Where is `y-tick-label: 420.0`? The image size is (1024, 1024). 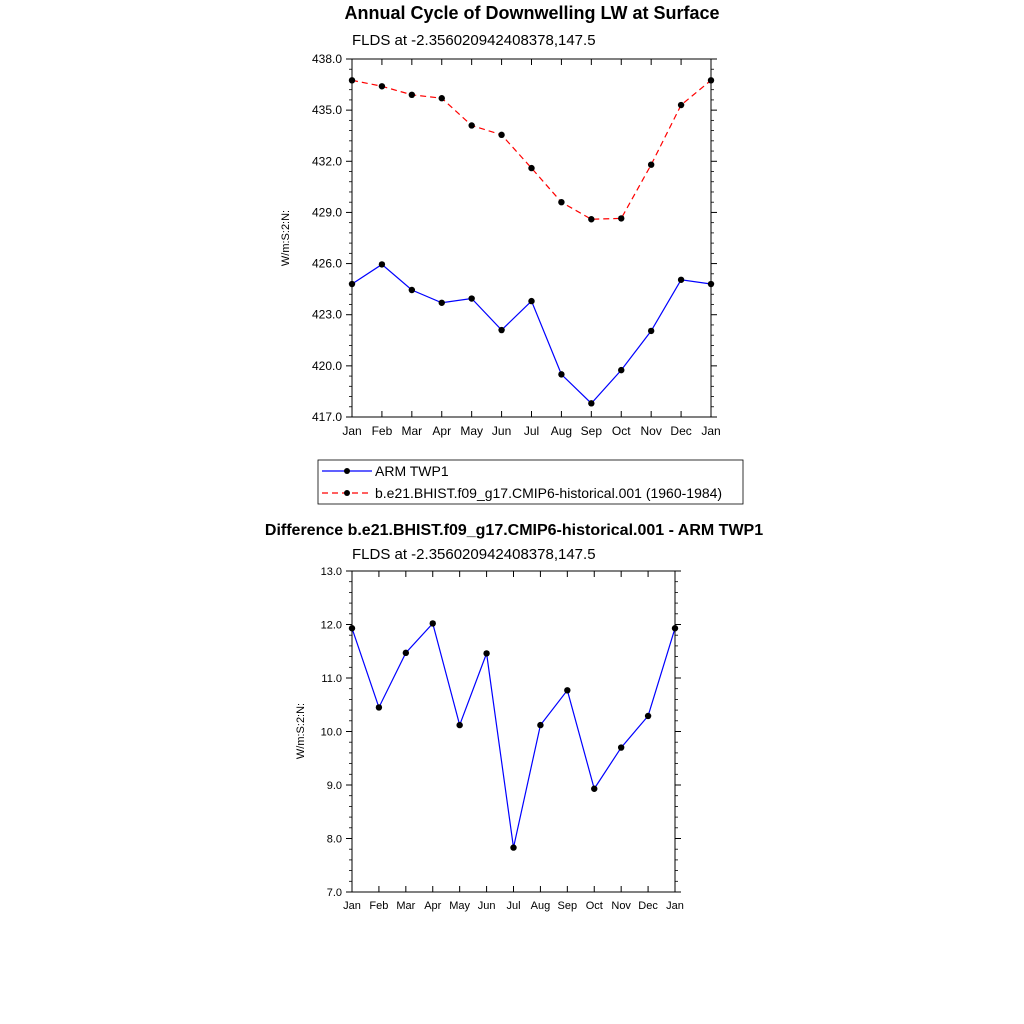
y-tick-label: 420.0 is located at coordinates (327, 366).